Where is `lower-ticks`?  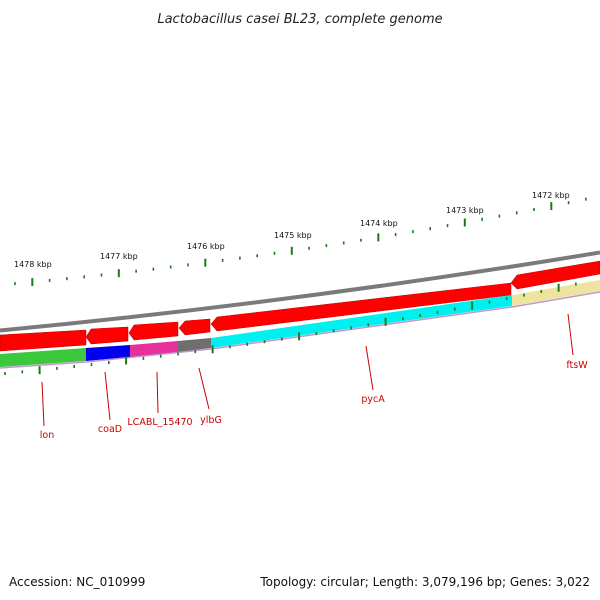
lower-ticks is located at coordinates (290, 329).